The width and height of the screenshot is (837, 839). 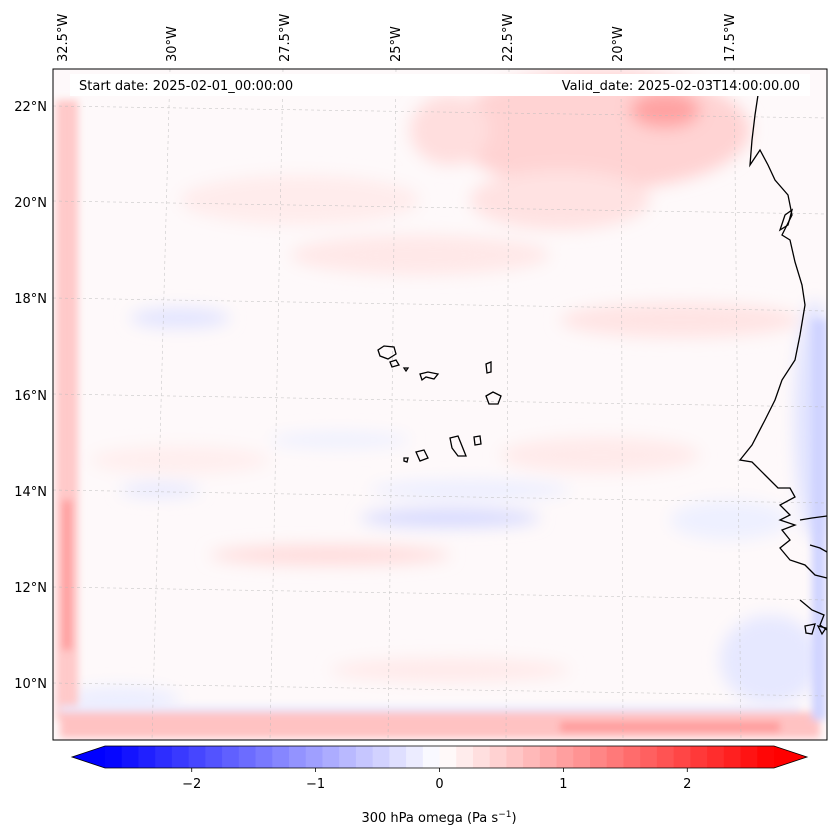 What do you see at coordinates (191, 784) in the screenshot?
I see `colorbar-tick-label: −2` at bounding box center [191, 784].